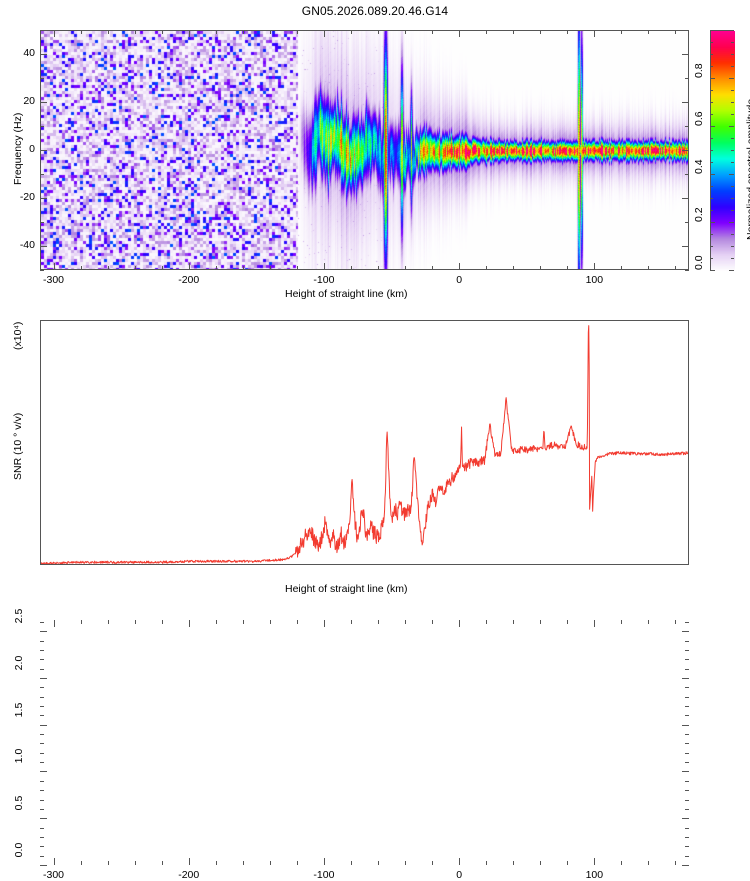 The width and height of the screenshot is (750, 881). I want to click on spectrogram-xlabel: Height of straight line (km), so click(346, 294).